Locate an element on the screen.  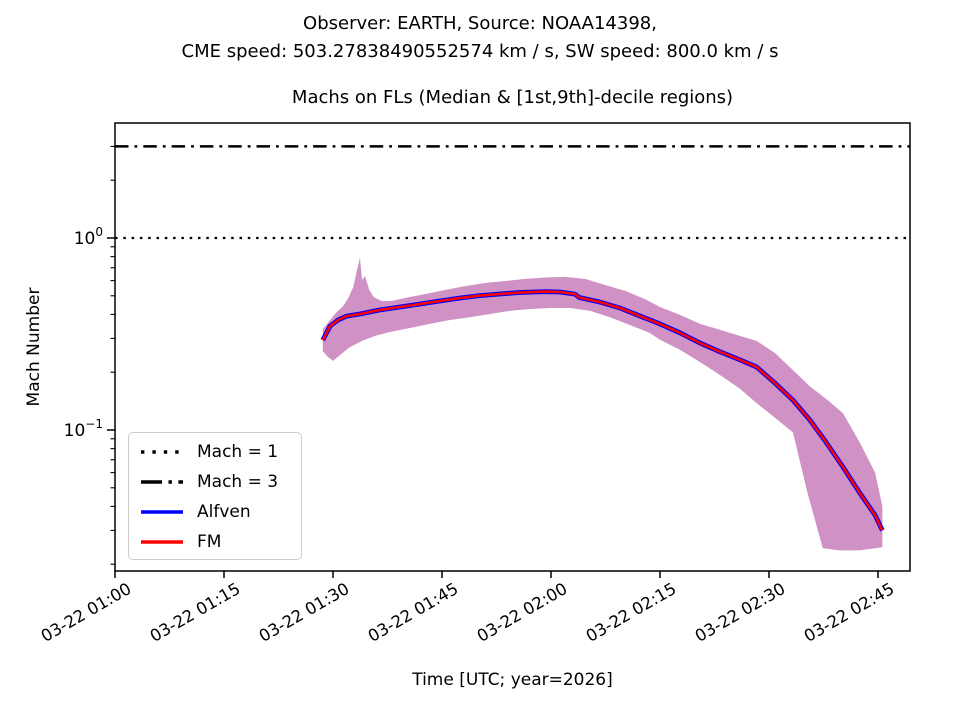
alfven-line-icon is located at coordinates (162, 512).